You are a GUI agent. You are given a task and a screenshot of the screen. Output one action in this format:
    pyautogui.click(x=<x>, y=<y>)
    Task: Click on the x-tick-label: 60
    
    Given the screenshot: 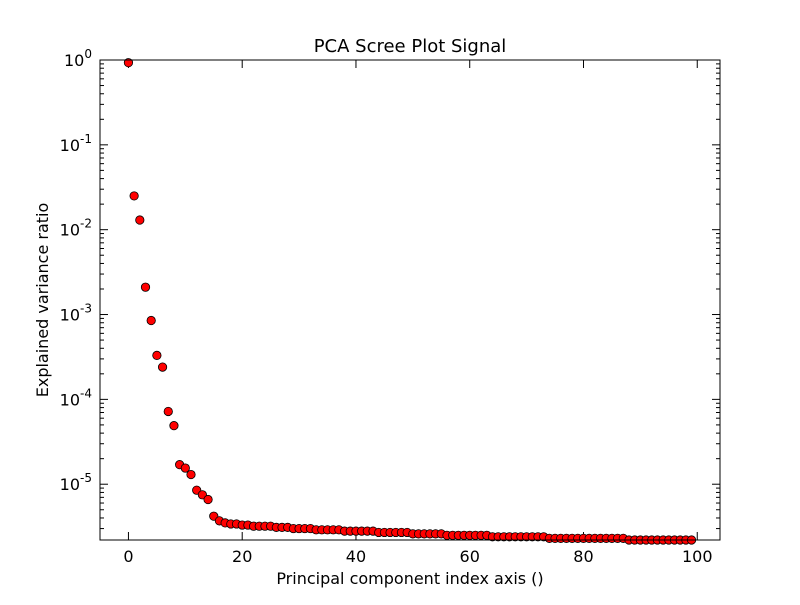 What is the action you would take?
    pyautogui.click(x=470, y=556)
    